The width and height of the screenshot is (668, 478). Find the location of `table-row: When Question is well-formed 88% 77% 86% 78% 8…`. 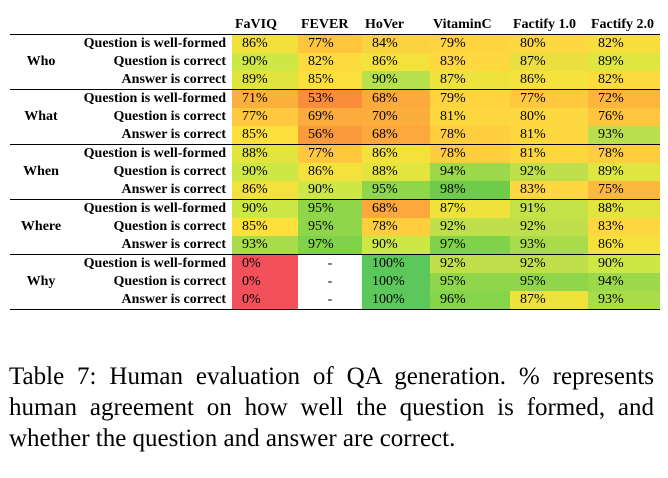

table-row: When Question is well-formed 88% 77% 86% 78% 8… is located at coordinates (335, 172).